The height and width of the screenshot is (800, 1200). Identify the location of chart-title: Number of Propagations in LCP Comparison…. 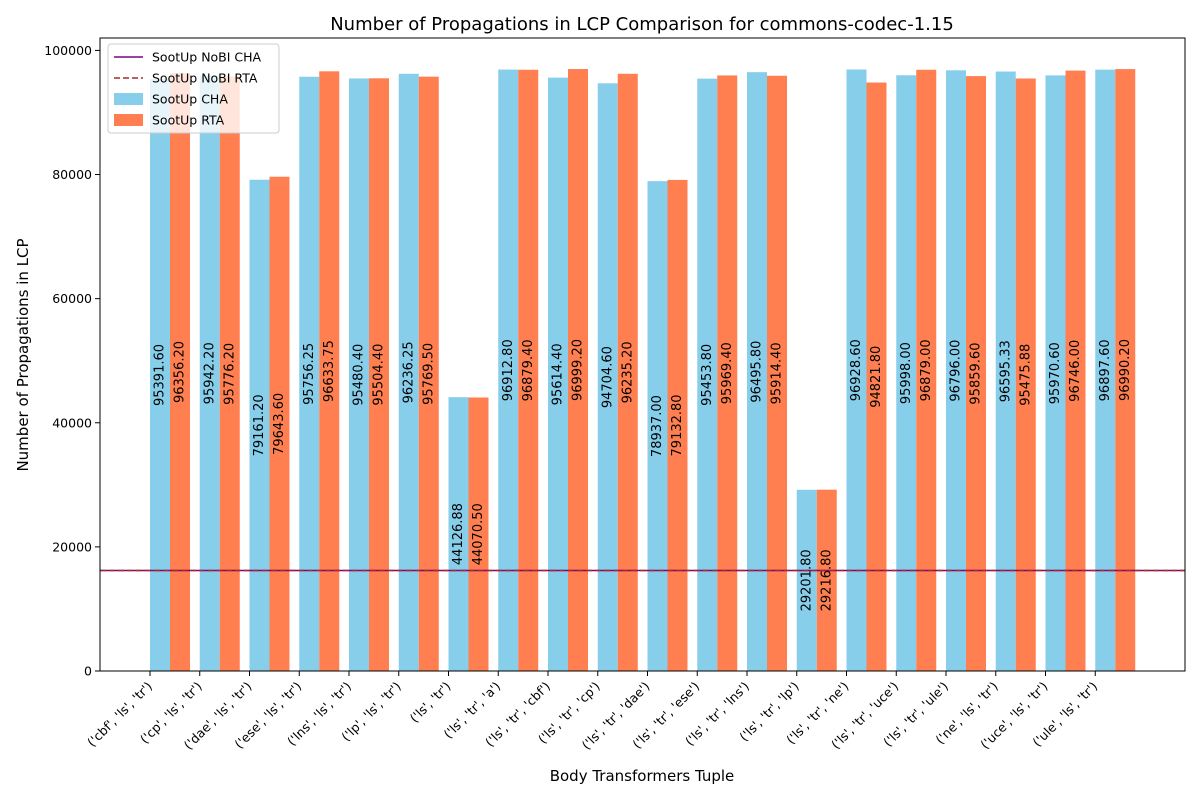
(642, 24).